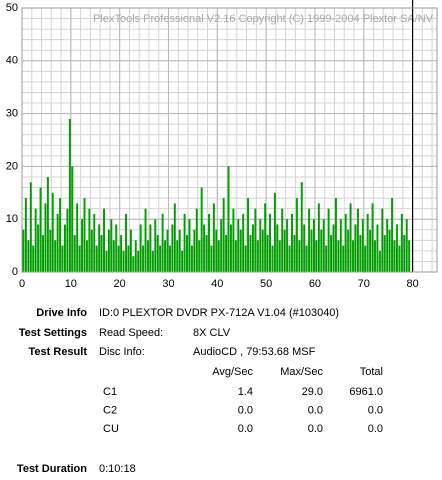 This screenshot has height=480, width=442. Describe the element at coordinates (212, 333) in the screenshot. I see `value: 8X CLV` at that location.